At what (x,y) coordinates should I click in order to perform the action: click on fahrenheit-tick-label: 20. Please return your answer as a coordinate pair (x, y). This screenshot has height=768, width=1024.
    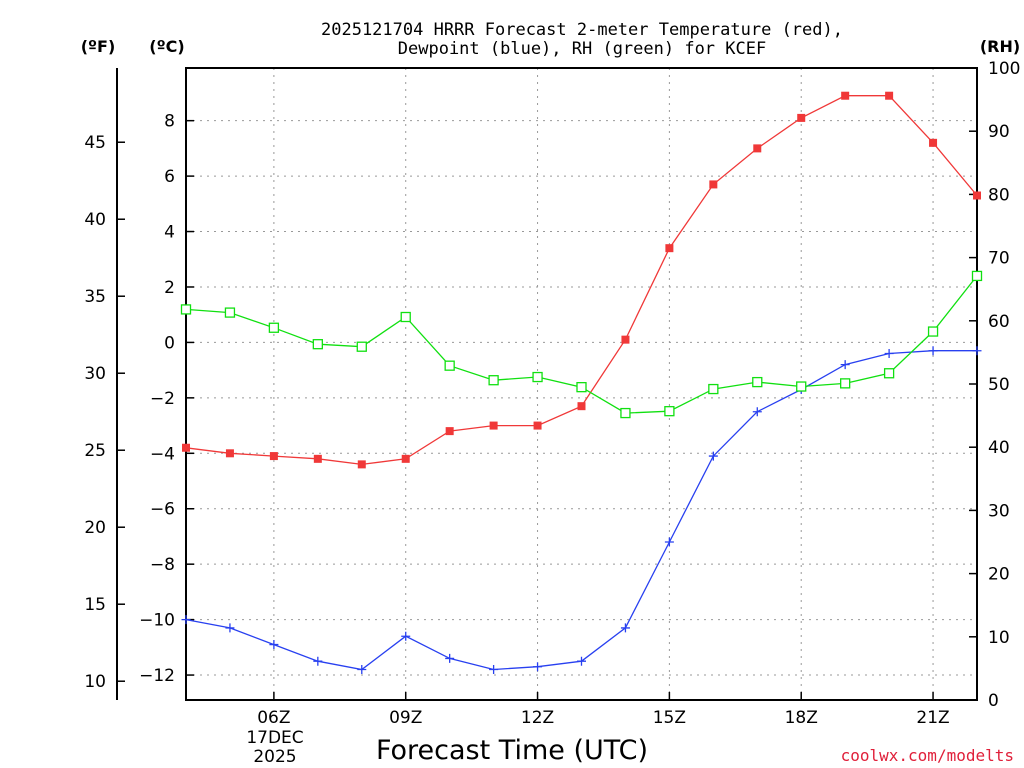
    Looking at the image, I should click on (95, 528).